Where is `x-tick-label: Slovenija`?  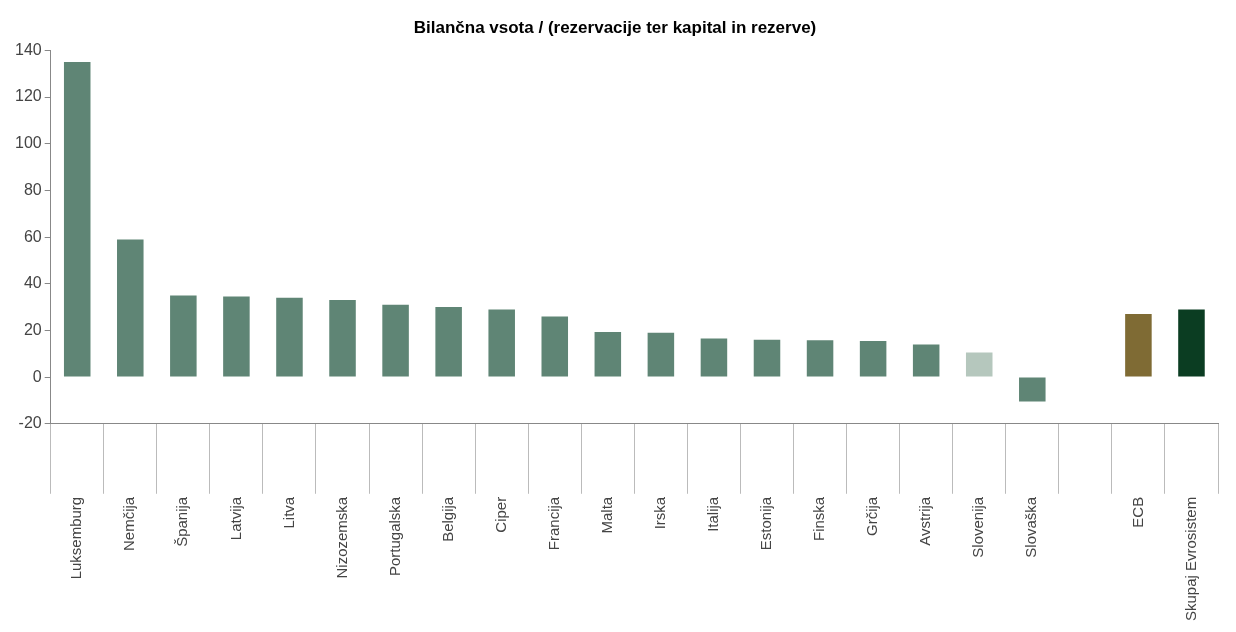
x-tick-label: Slovenija is located at coordinates (978, 527).